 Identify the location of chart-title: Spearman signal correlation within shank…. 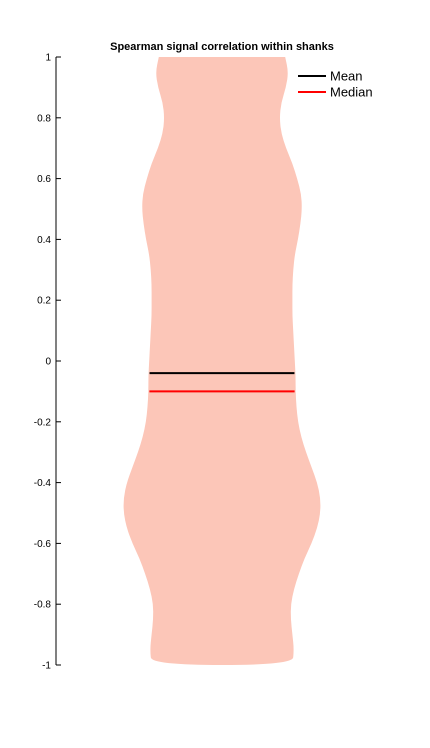
(222, 47).